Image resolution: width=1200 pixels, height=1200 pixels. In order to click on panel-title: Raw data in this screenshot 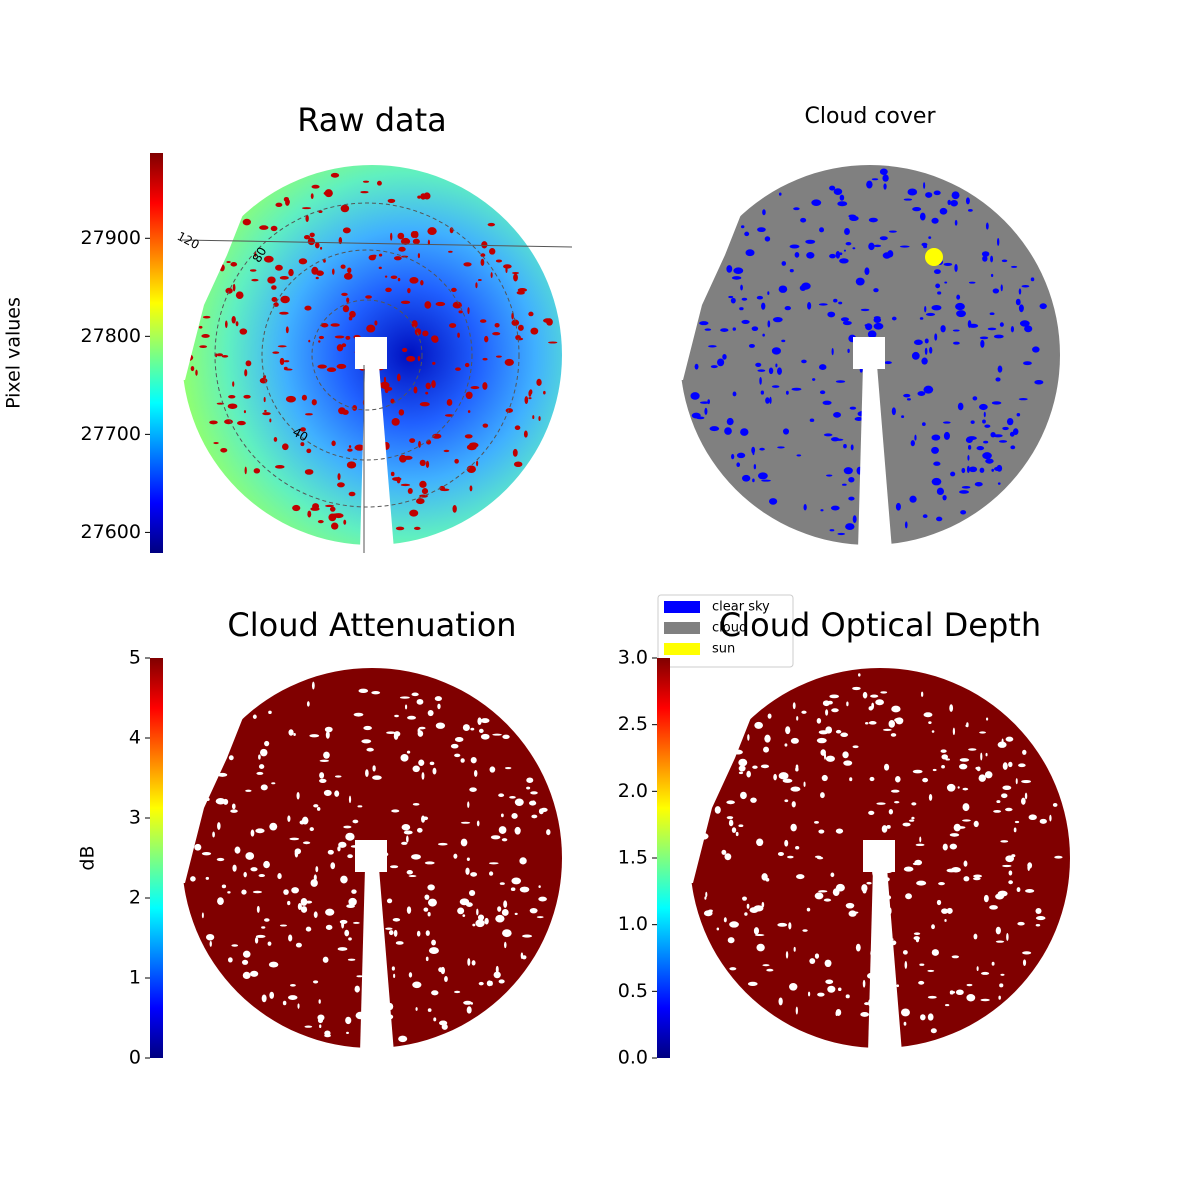, I will do `click(372, 120)`.